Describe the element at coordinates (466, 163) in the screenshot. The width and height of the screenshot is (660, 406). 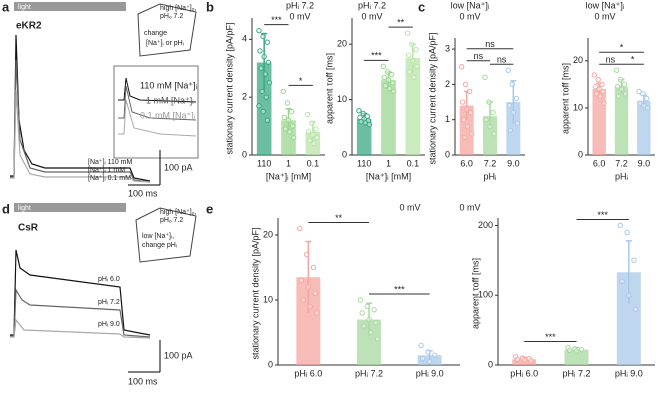
I see `x-tick-label: 6.0` at that location.